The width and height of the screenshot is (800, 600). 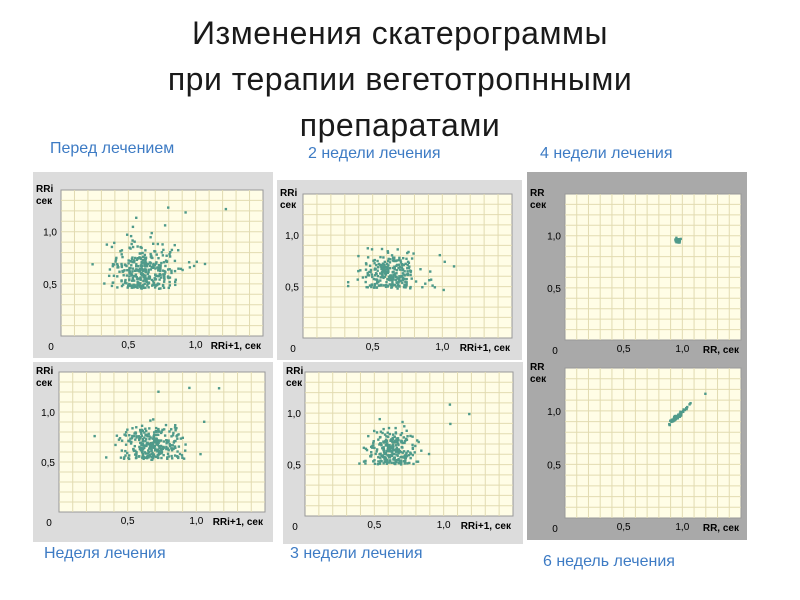 I want to click on slide-title-line-2: при терапии вегетотропнными, so click(x=400, y=79).